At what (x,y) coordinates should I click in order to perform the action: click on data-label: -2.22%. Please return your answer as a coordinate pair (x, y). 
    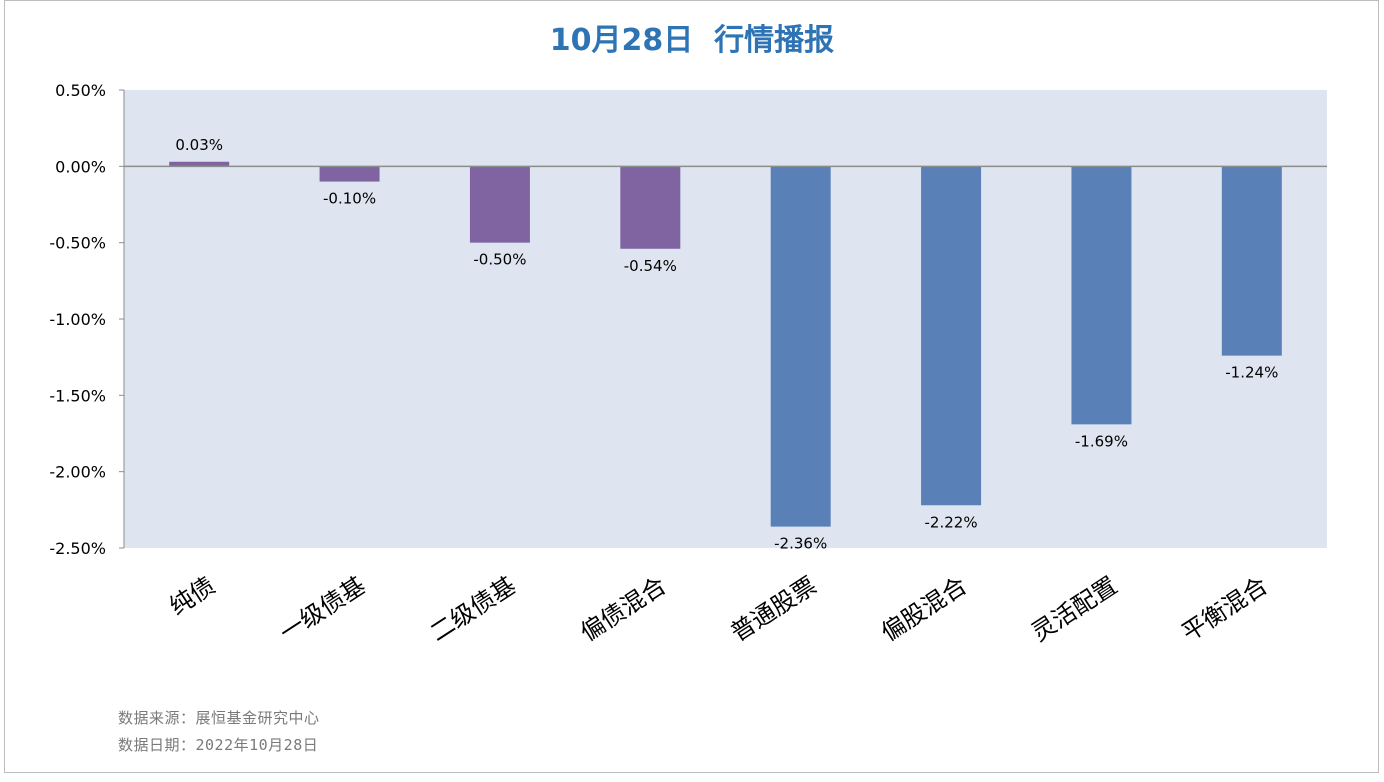
    Looking at the image, I should click on (951, 522).